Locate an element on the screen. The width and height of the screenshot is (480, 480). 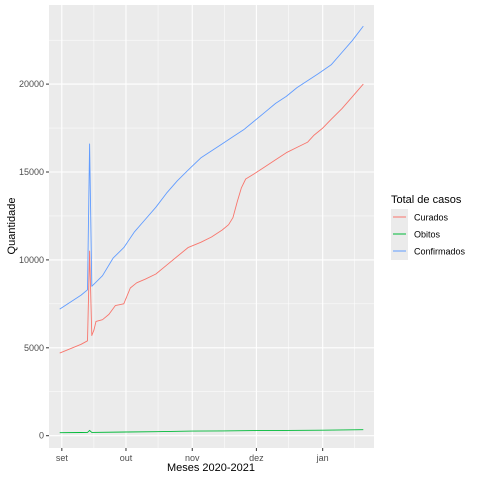
x-tick-label: out is located at coordinates (126, 458).